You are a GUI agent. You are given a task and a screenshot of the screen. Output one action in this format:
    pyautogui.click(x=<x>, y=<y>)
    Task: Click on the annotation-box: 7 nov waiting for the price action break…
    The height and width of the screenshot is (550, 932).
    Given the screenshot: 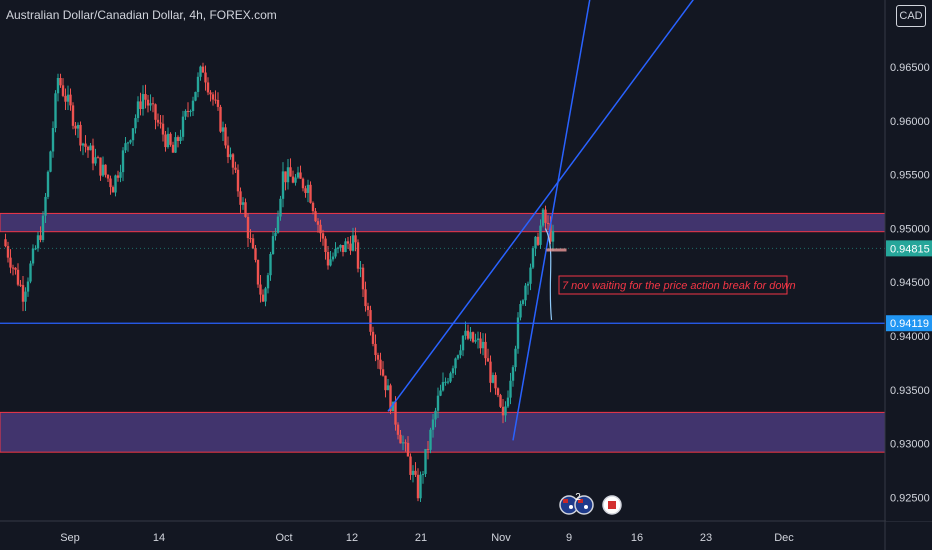 What is the action you would take?
    pyautogui.click(x=677, y=285)
    